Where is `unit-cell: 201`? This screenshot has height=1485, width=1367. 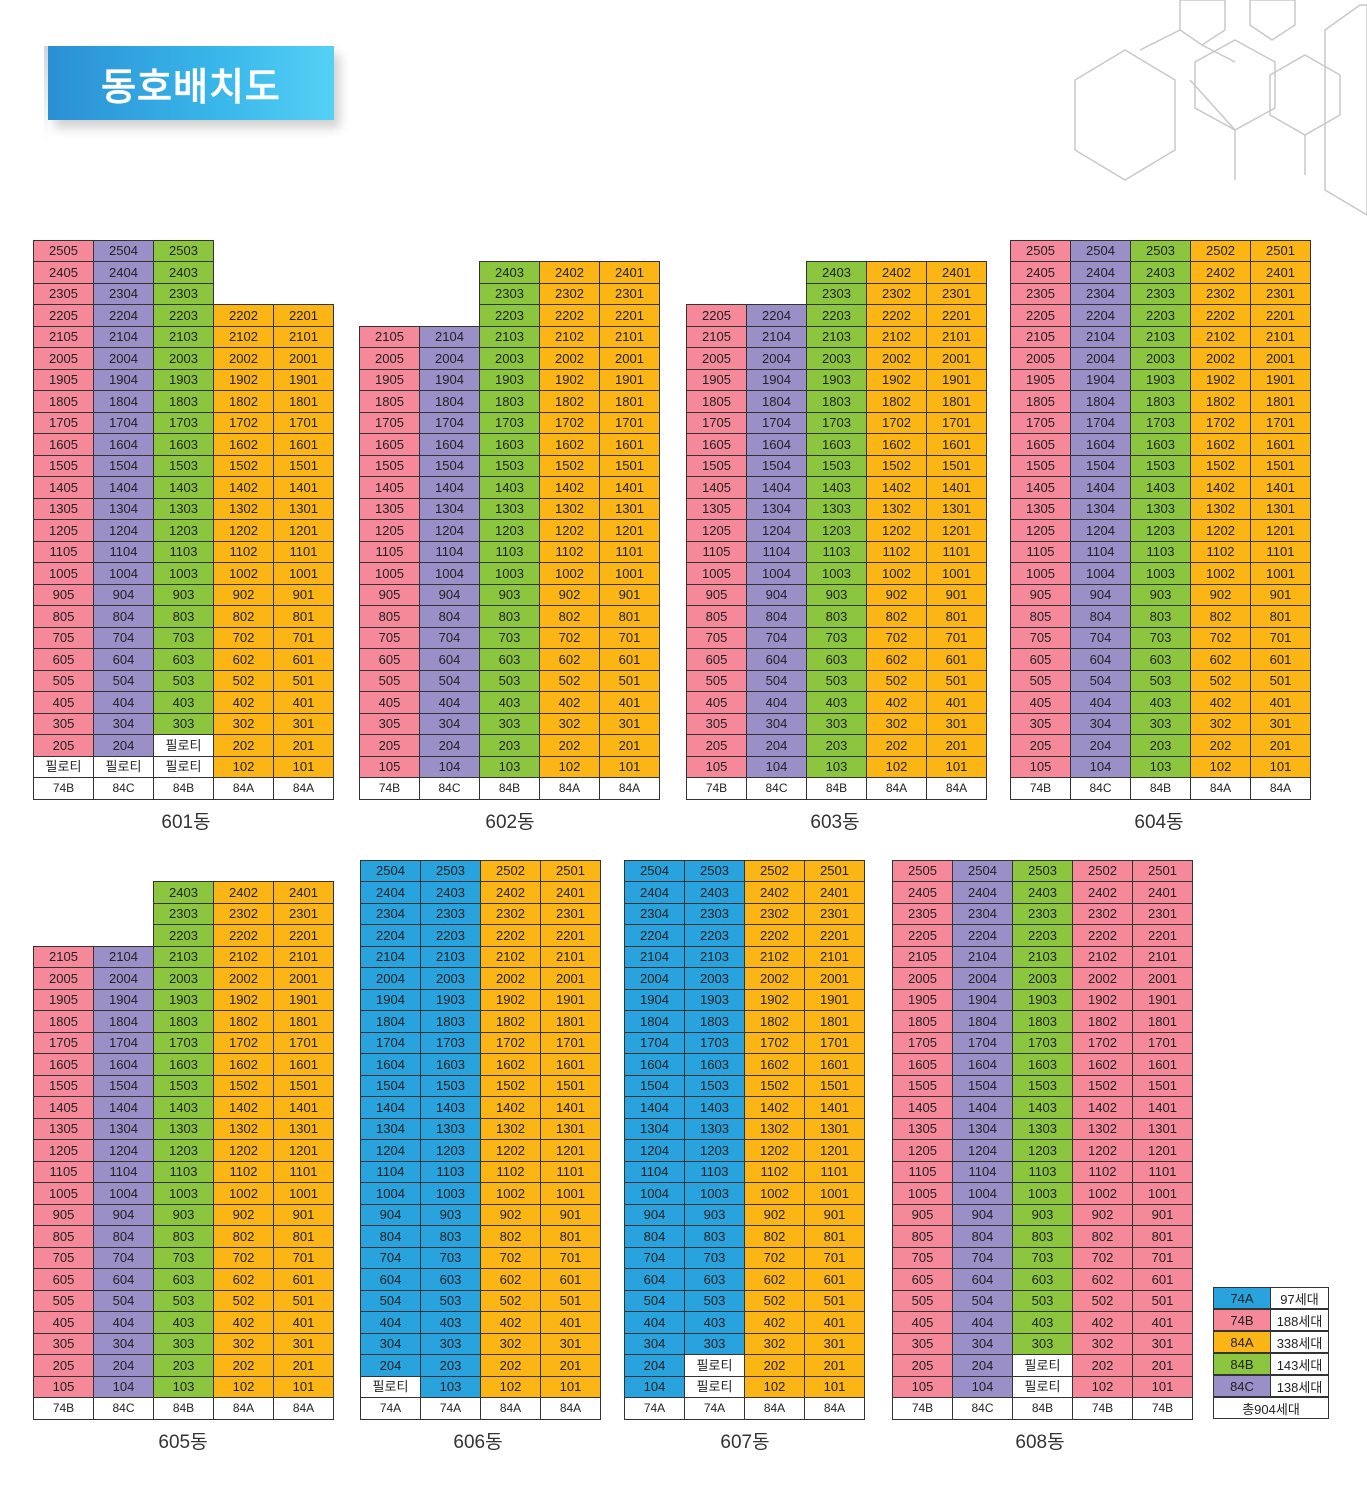 unit-cell: 201 is located at coordinates (629, 745).